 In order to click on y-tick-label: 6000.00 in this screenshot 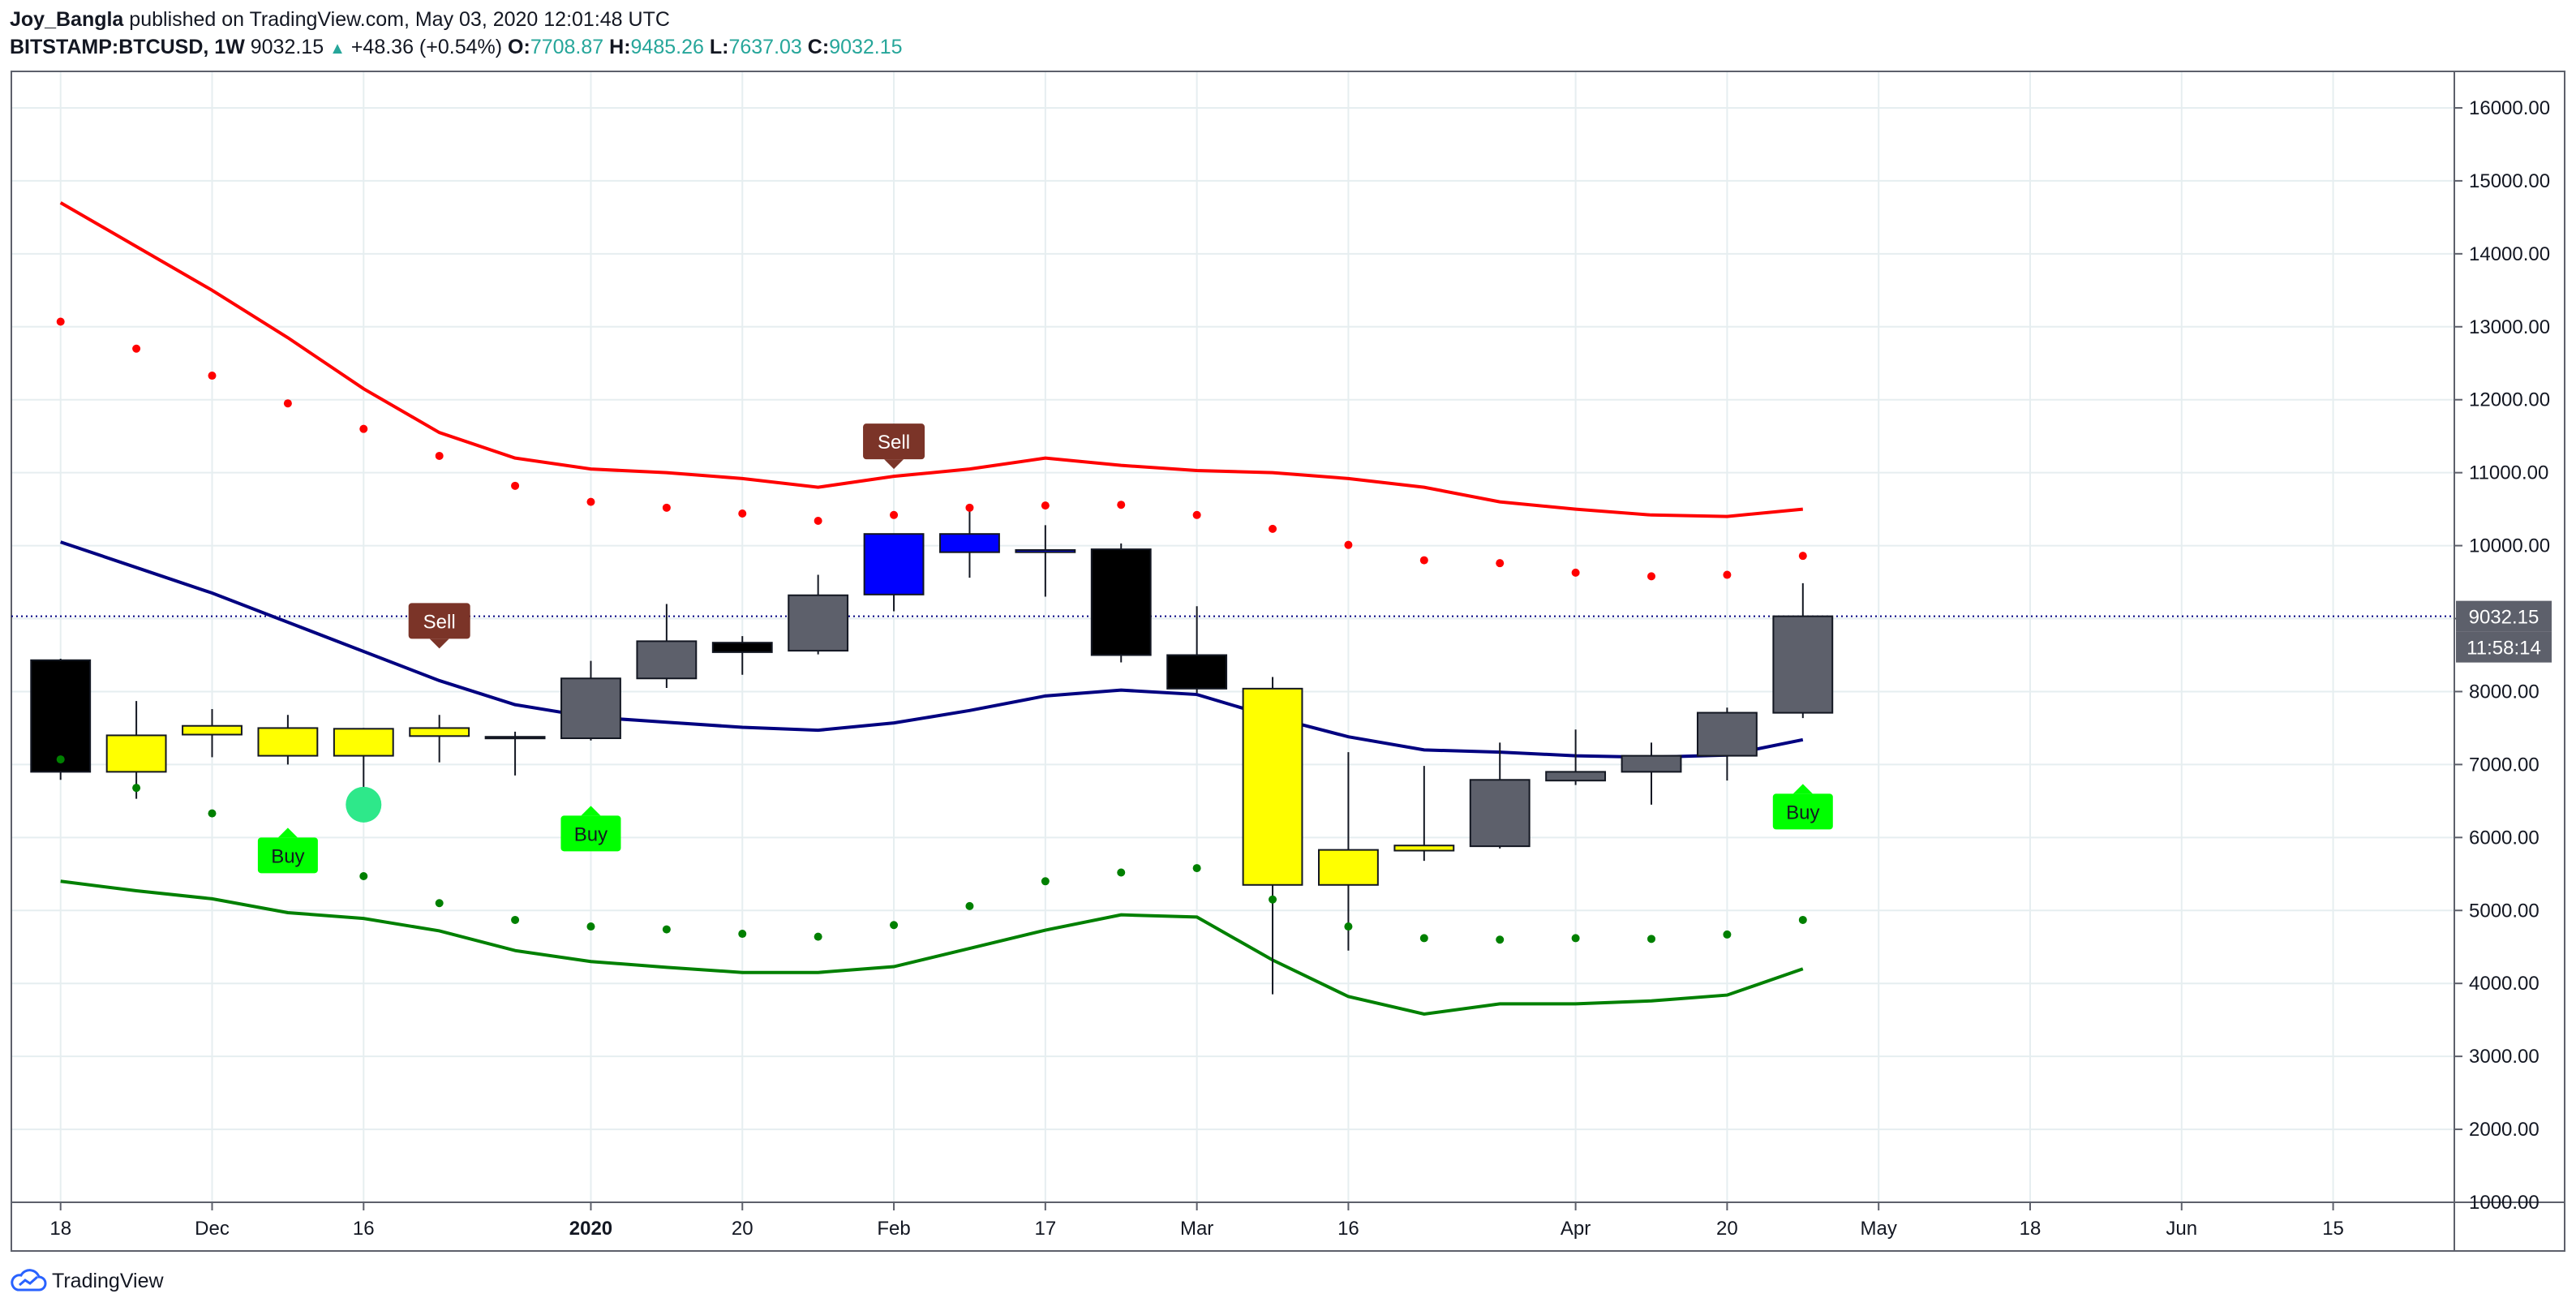, I will do `click(2504, 838)`.